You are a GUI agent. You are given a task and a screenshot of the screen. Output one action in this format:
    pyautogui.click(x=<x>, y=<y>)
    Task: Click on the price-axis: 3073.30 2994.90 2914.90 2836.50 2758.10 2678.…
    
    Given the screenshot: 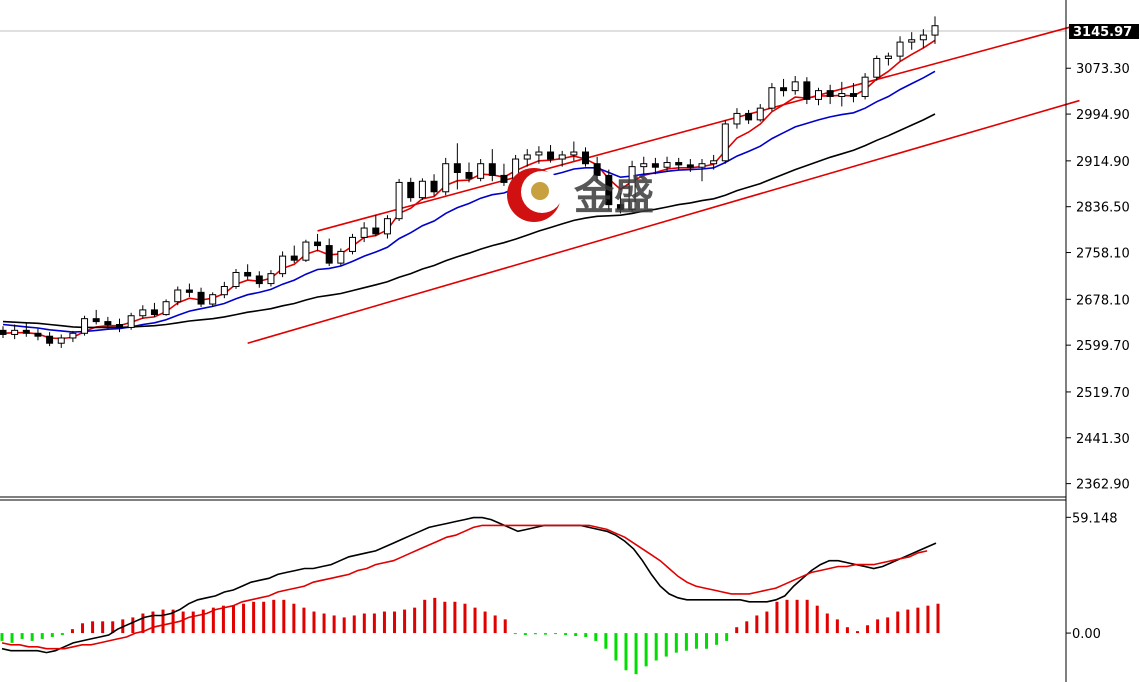 What is the action you would take?
    pyautogui.click(x=1098, y=277)
    